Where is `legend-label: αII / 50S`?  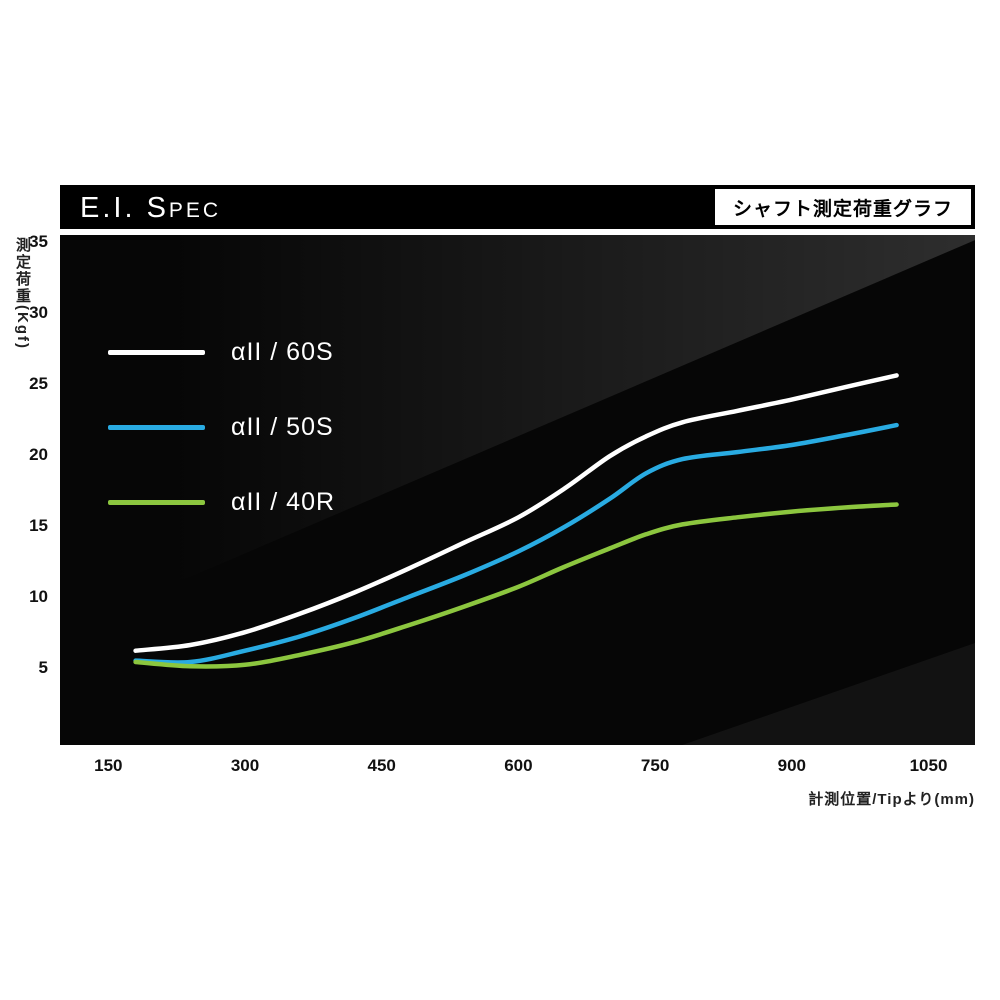
legend-label: αII / 50S is located at coordinates (282, 427).